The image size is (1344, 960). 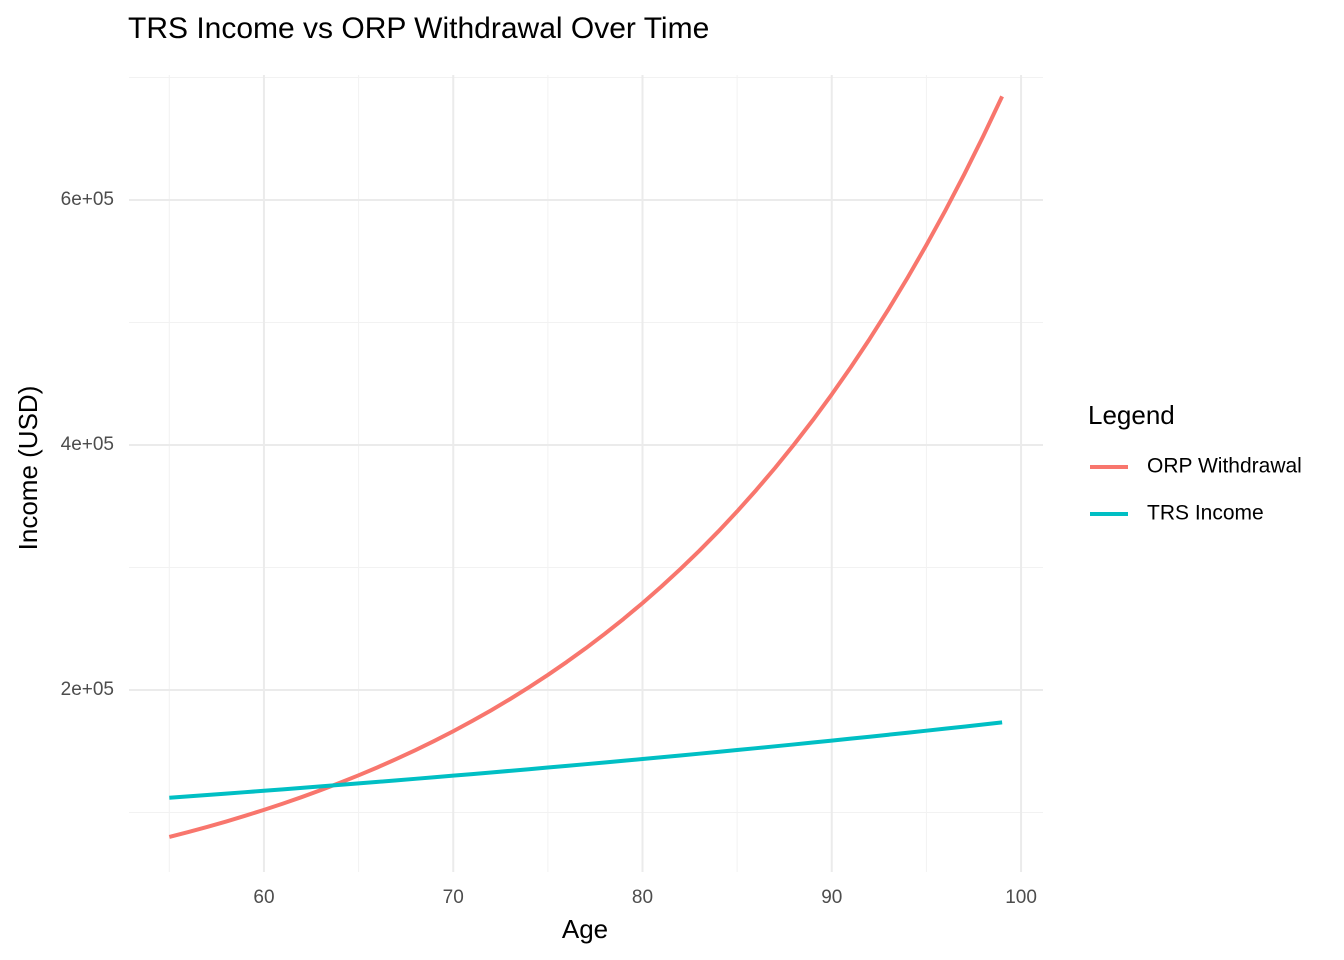 I want to click on data-line, so click(x=586, y=760).